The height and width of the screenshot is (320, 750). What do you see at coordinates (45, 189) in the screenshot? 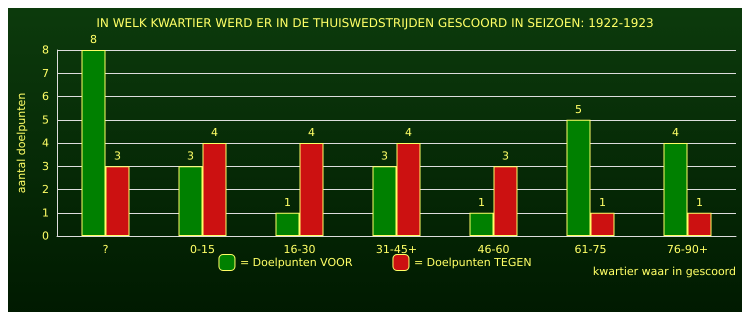
I see `y-tick-label: 2` at bounding box center [45, 189].